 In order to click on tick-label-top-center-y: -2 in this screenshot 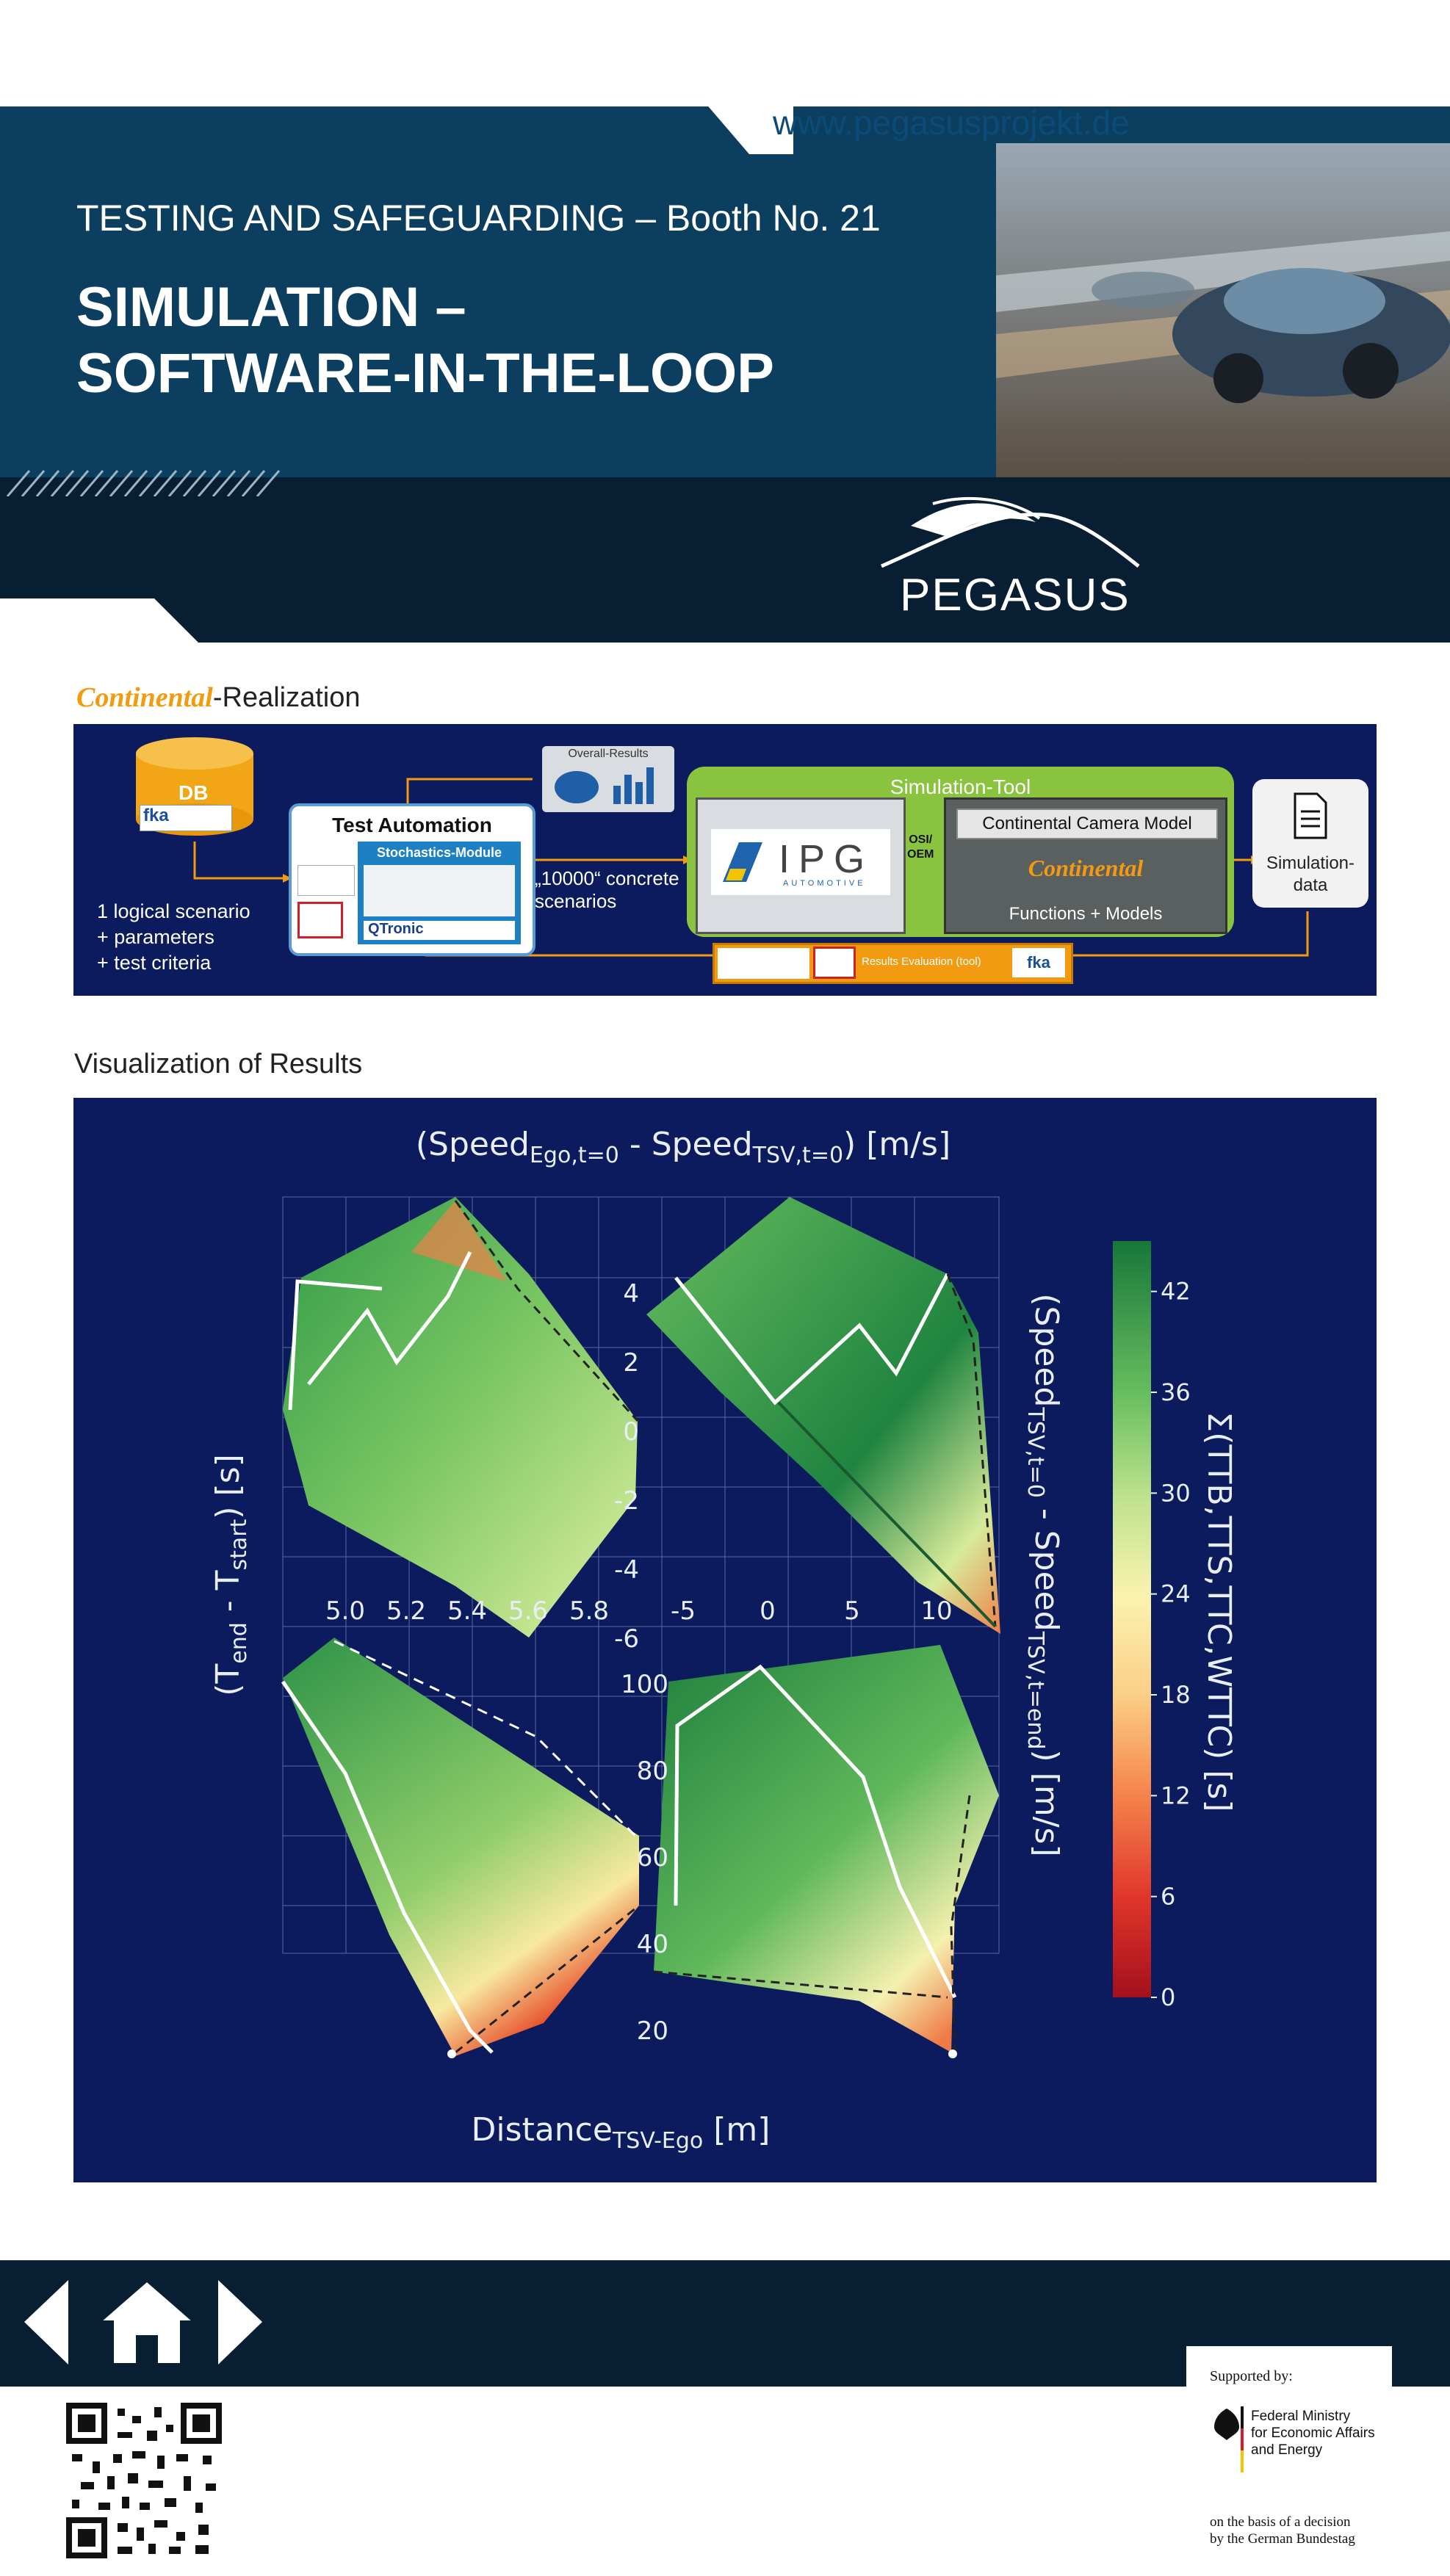, I will do `click(626, 1501)`.